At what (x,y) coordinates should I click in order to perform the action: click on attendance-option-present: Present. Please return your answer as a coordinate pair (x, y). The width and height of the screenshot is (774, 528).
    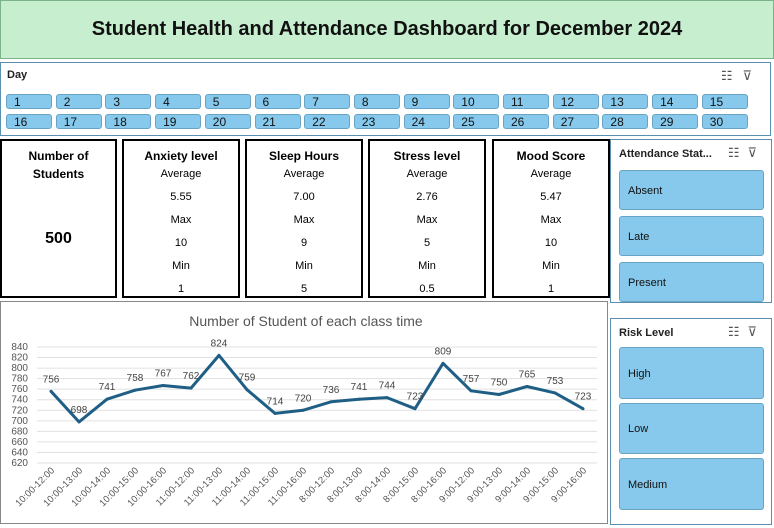
    Looking at the image, I should click on (691, 282).